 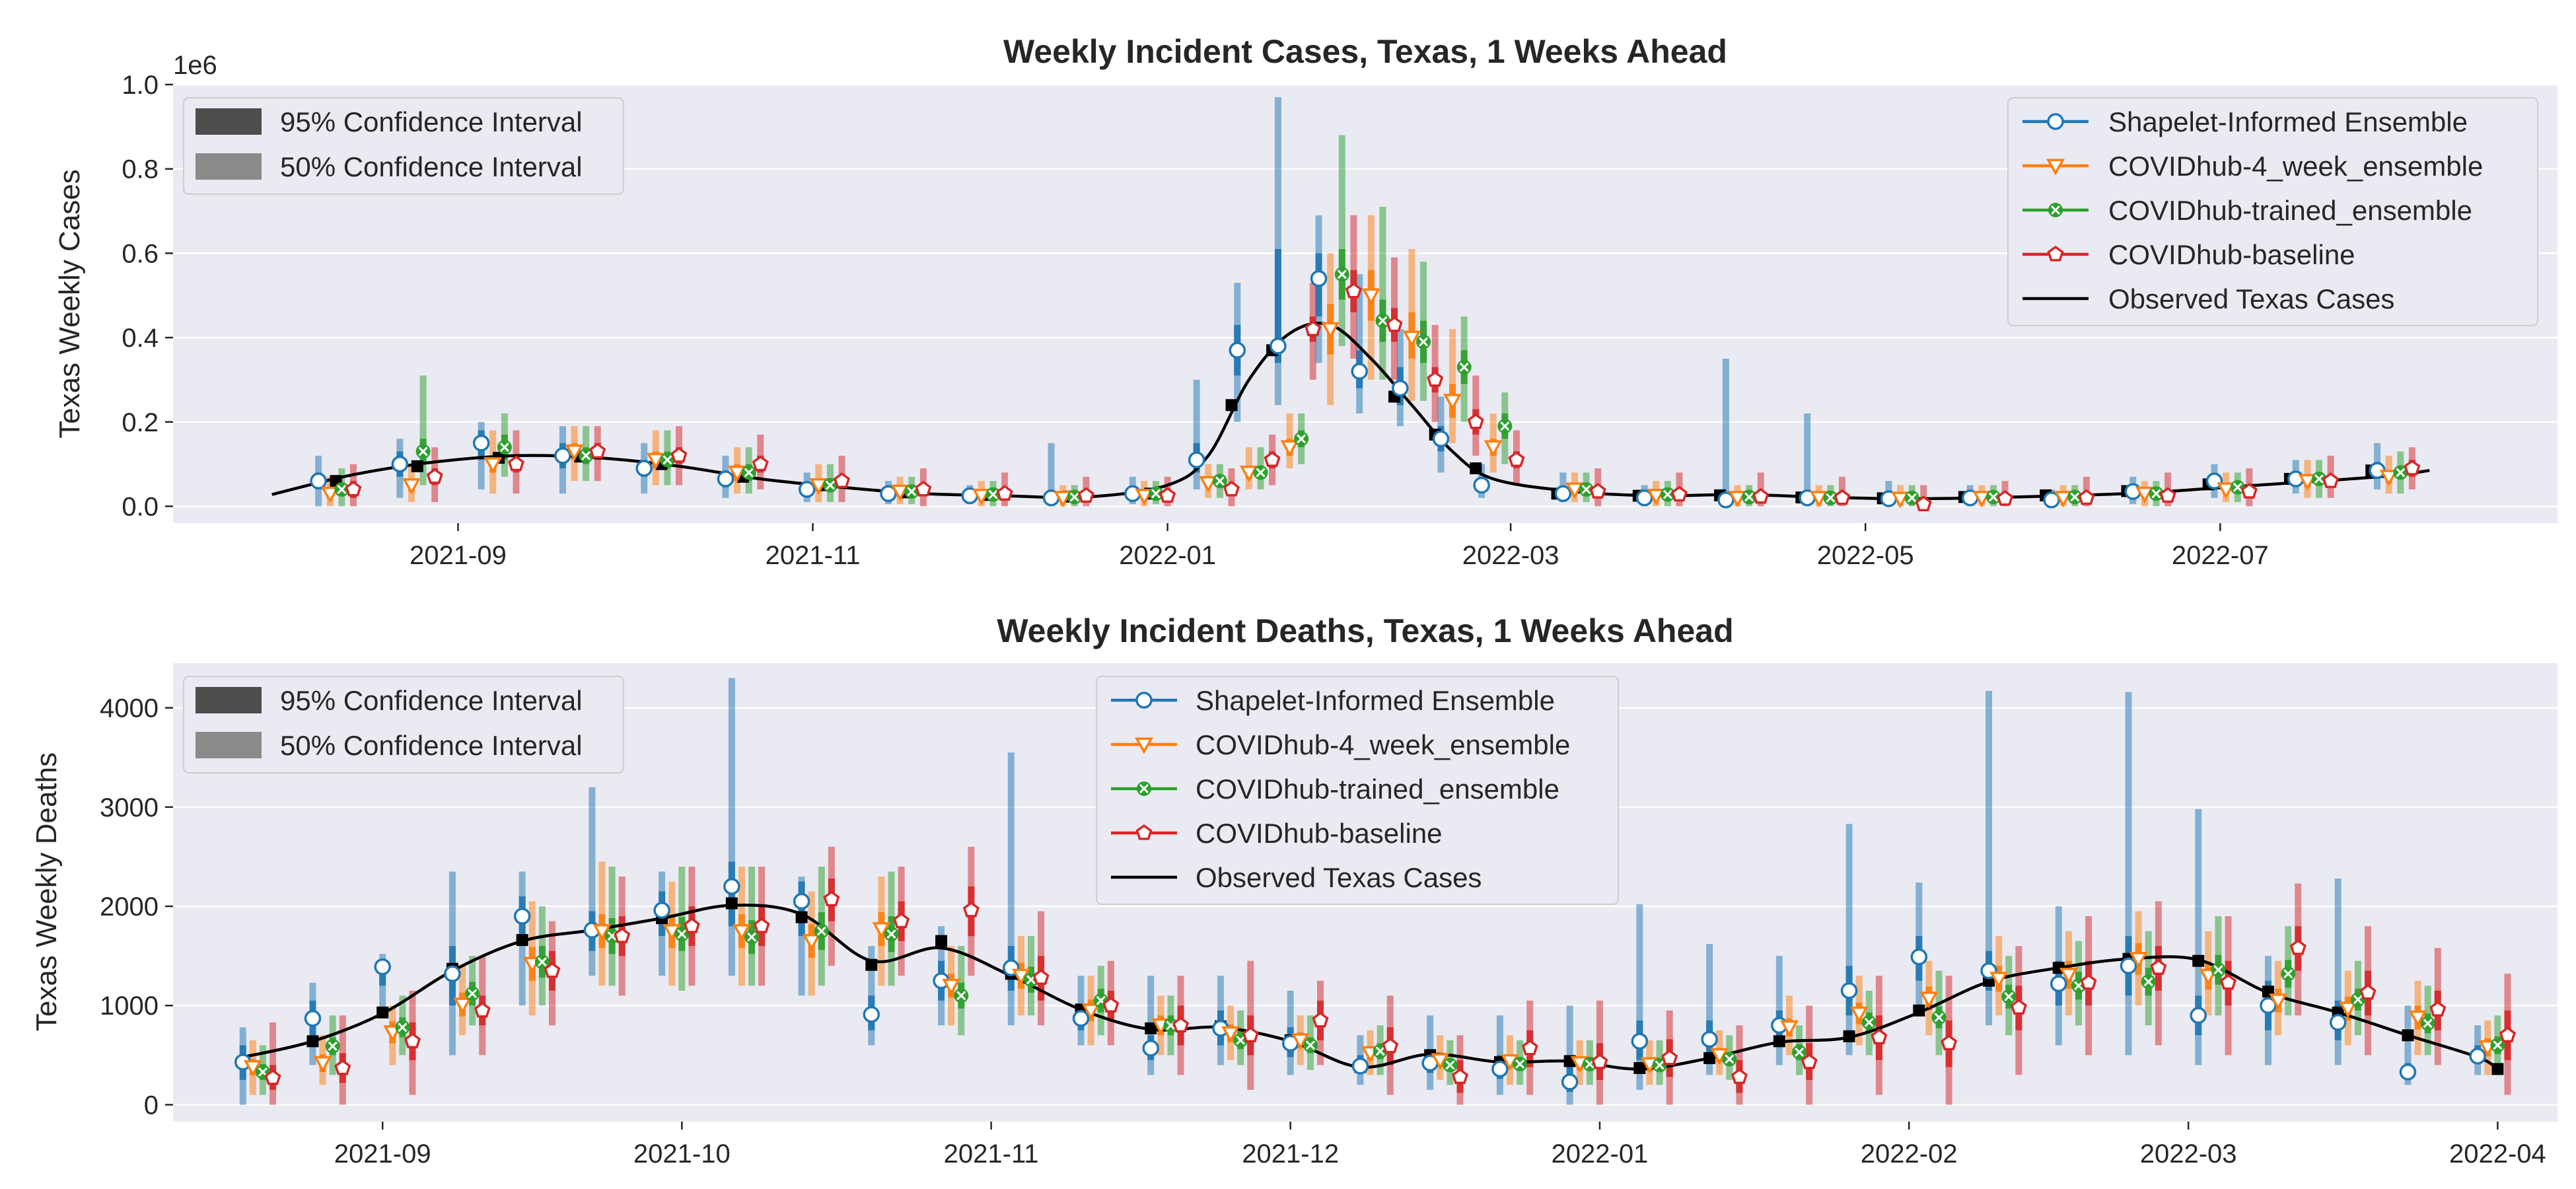 I want to click on y-tick-label: 0.6, so click(x=141, y=253).